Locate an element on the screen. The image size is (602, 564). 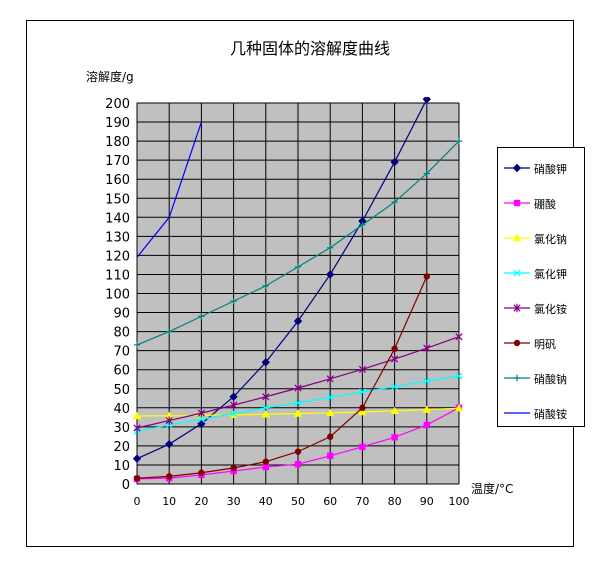
legend-item: 明矾 is located at coordinates (541, 343).